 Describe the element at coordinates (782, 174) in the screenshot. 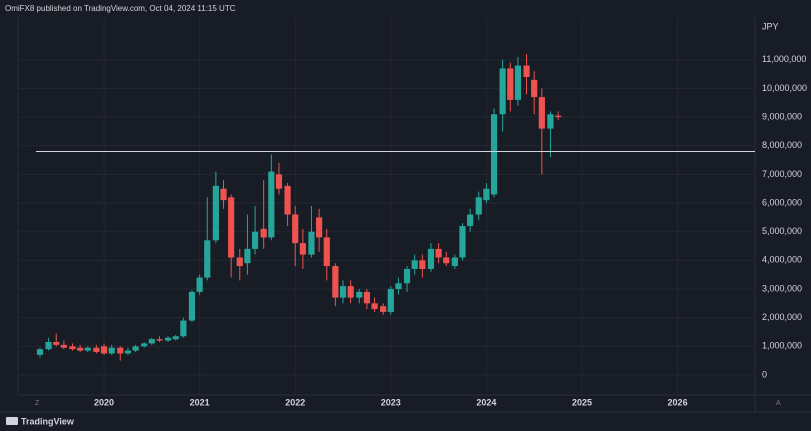

I see `y-tick-label: 7,000,000` at that location.